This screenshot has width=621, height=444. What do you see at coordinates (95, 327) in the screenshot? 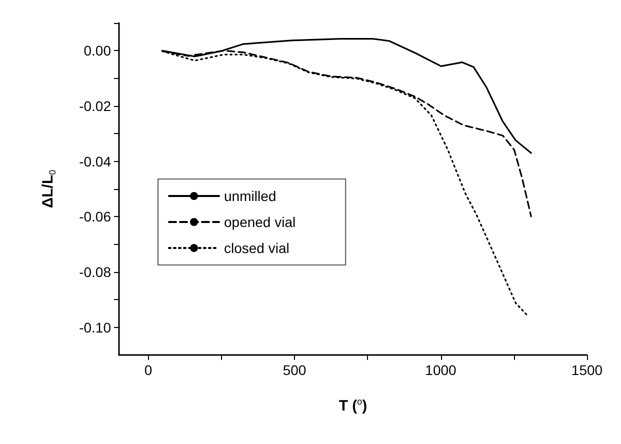
I see `y-tick-label: -0.10` at bounding box center [95, 327].